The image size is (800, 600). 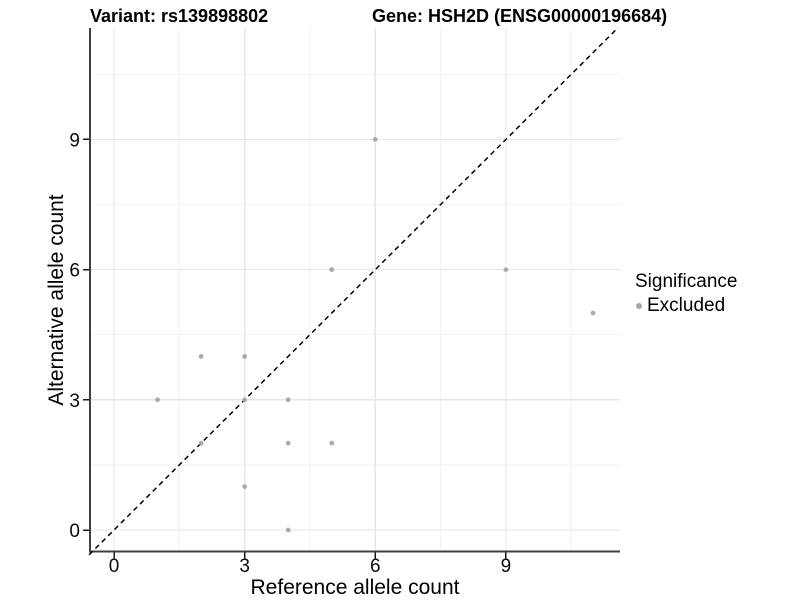 I want to click on legend-item-label: Excluded, so click(x=686, y=305).